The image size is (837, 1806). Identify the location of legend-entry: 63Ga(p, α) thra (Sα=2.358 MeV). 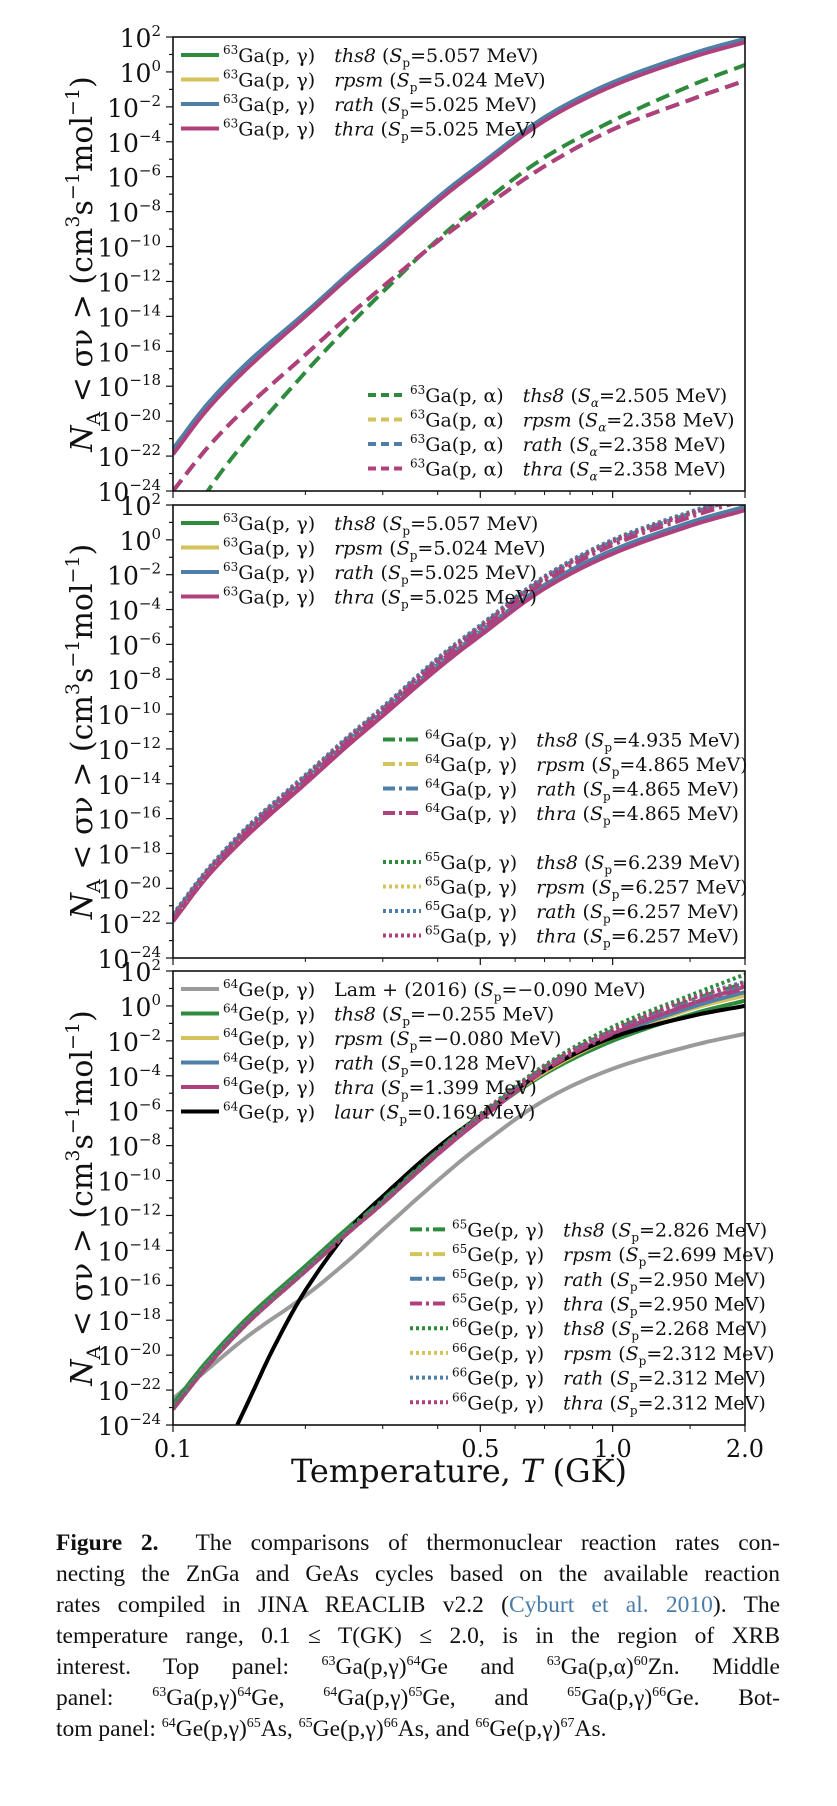
(547, 470).